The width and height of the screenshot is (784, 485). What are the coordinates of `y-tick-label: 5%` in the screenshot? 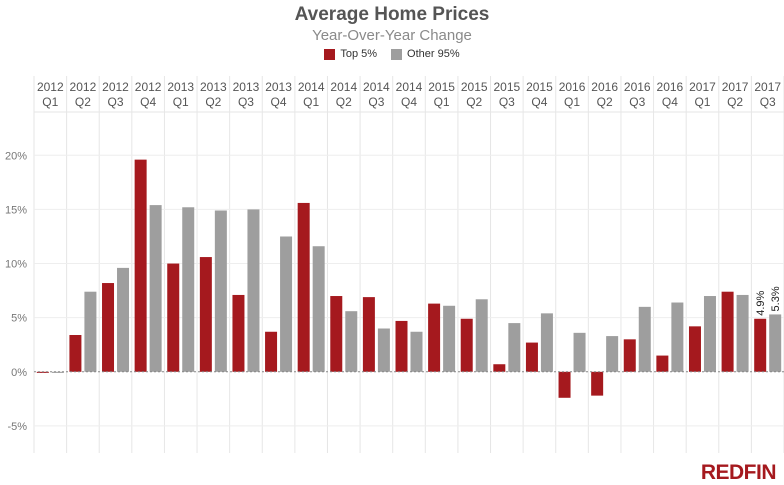 It's located at (19, 319).